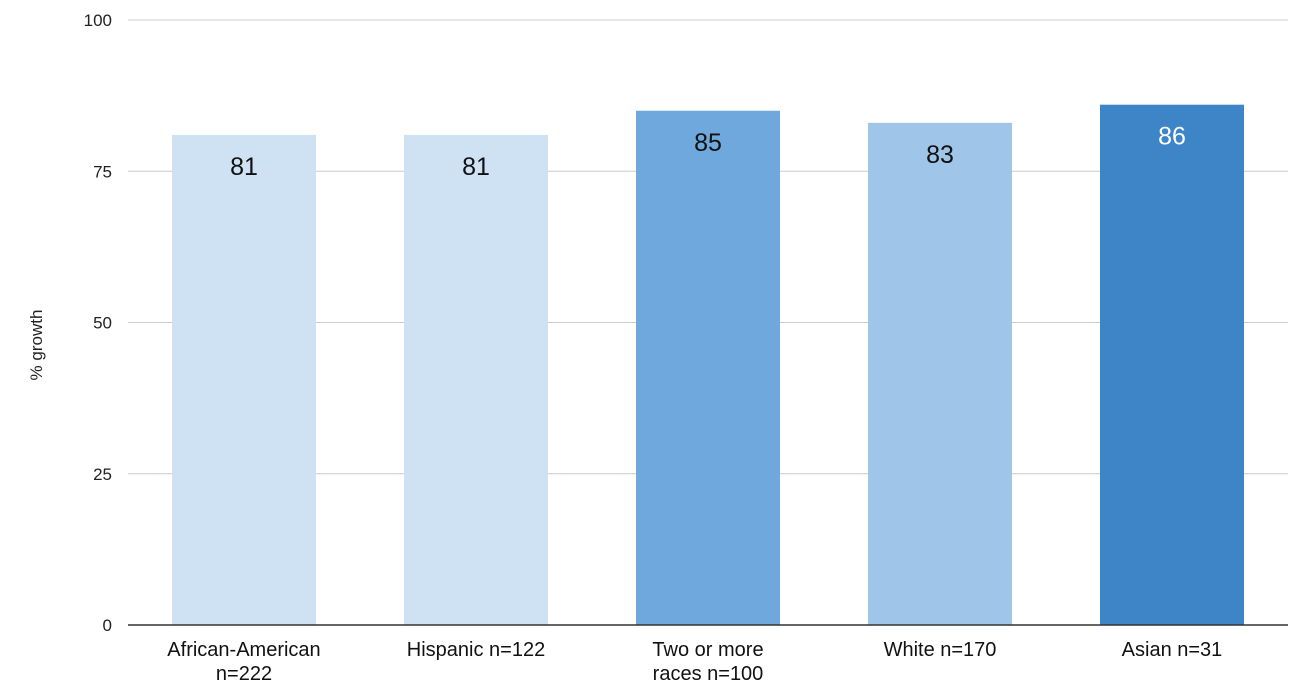 Image resolution: width=1301 pixels, height=691 pixels. I want to click on x-category-label-line: White n=170, so click(940, 650).